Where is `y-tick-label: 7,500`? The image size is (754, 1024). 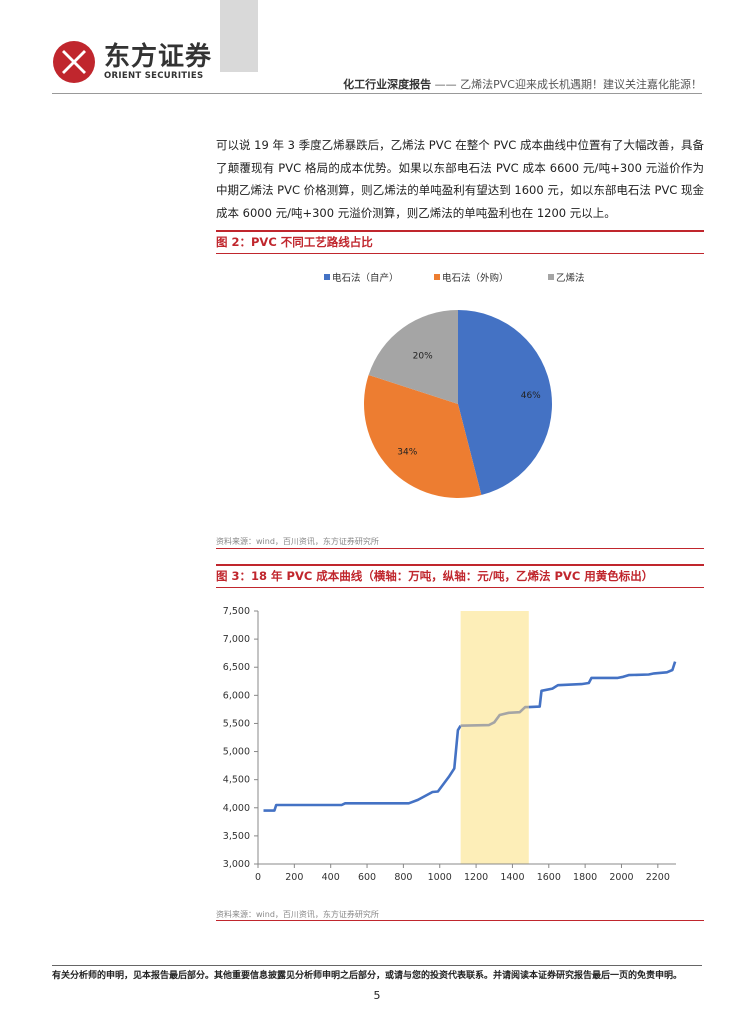 y-tick-label: 7,500 is located at coordinates (236, 611).